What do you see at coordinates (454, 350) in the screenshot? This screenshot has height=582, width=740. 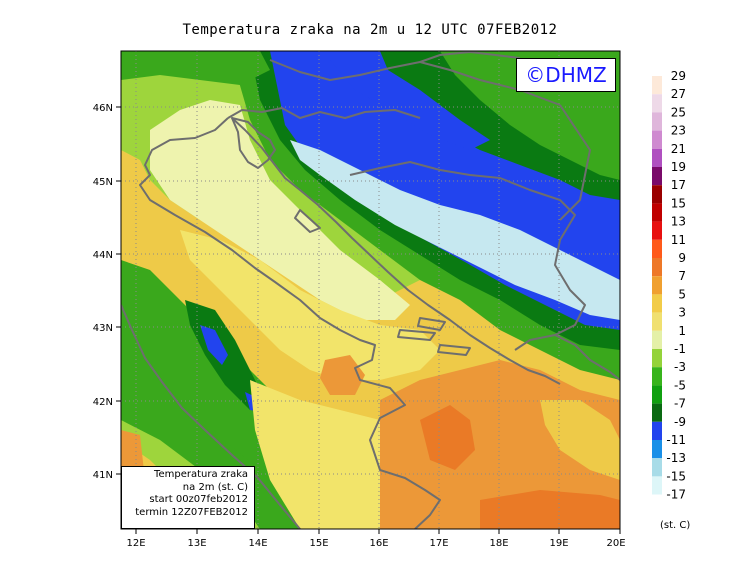 I see `island-korcula` at bounding box center [454, 350].